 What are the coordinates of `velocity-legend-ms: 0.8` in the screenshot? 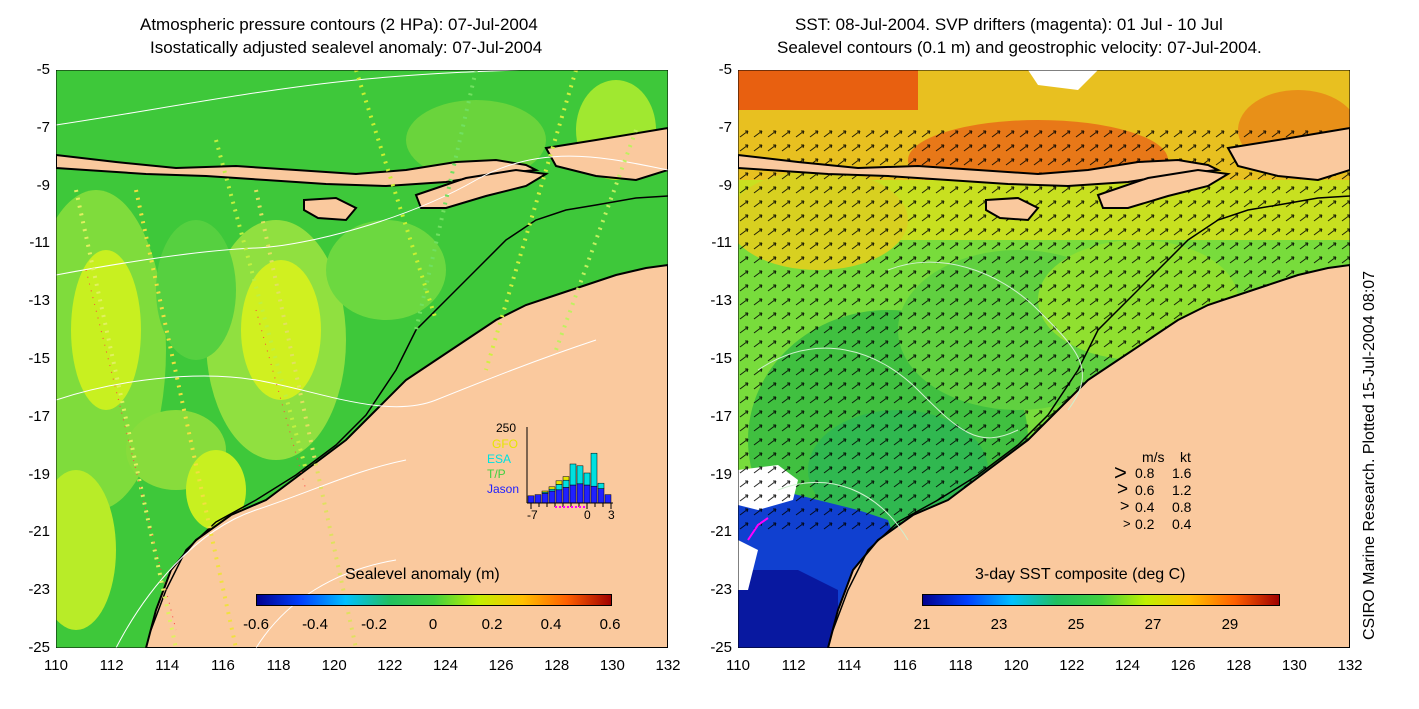 It's located at (1145, 473).